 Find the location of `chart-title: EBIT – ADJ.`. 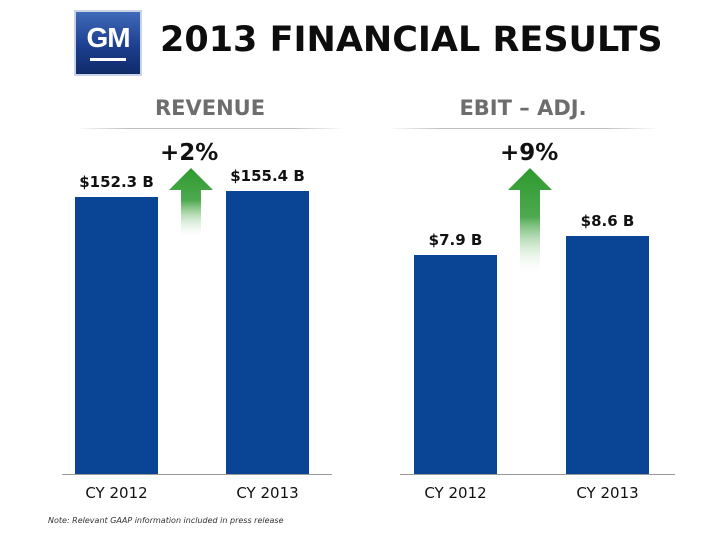

chart-title: EBIT – ADJ. is located at coordinates (523, 112).